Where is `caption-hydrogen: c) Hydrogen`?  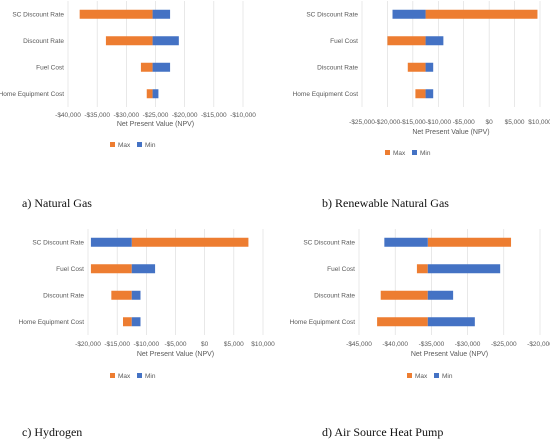
caption-hydrogen: c) Hydrogen is located at coordinates (52, 432).